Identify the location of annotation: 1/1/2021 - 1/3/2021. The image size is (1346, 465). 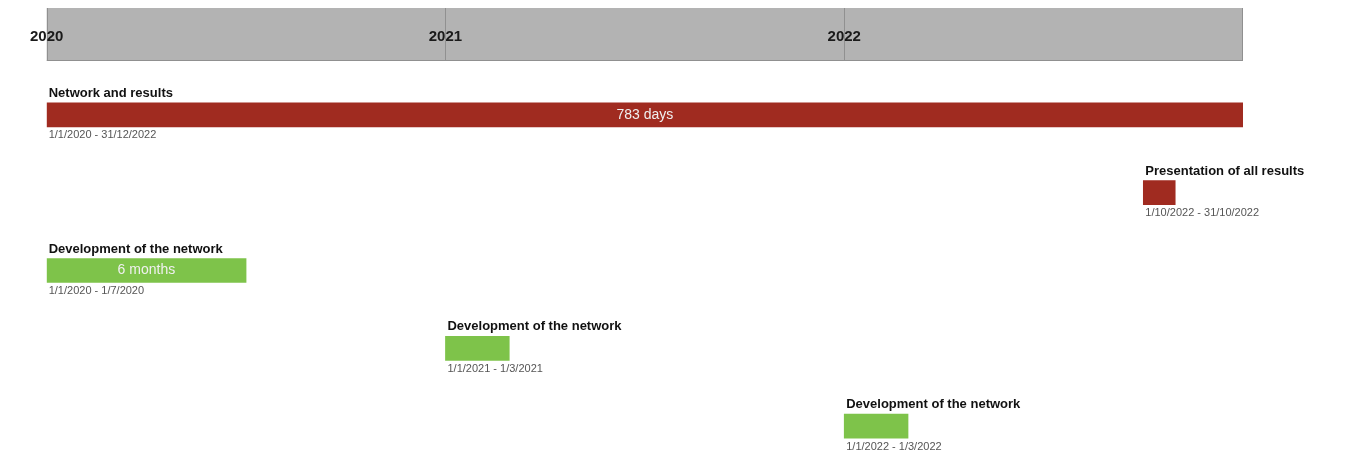
(495, 367).